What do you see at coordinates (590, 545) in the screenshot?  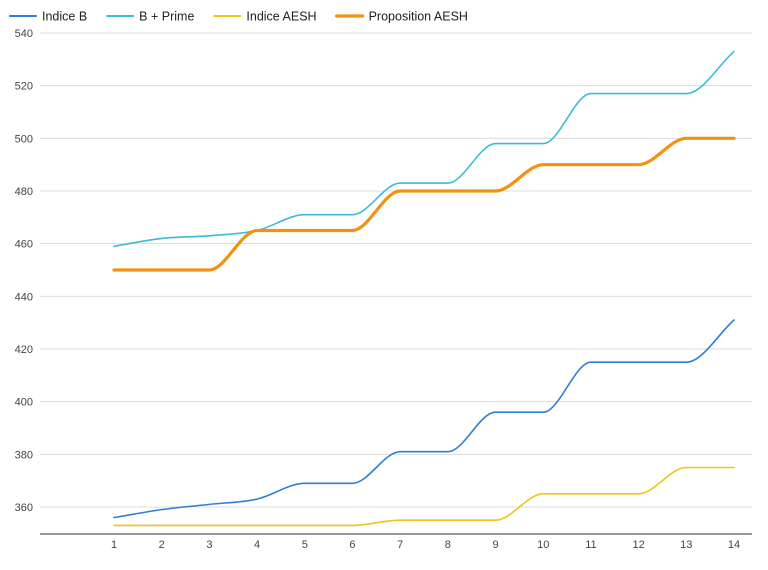 I see `x-tick-label: 11` at bounding box center [590, 545].